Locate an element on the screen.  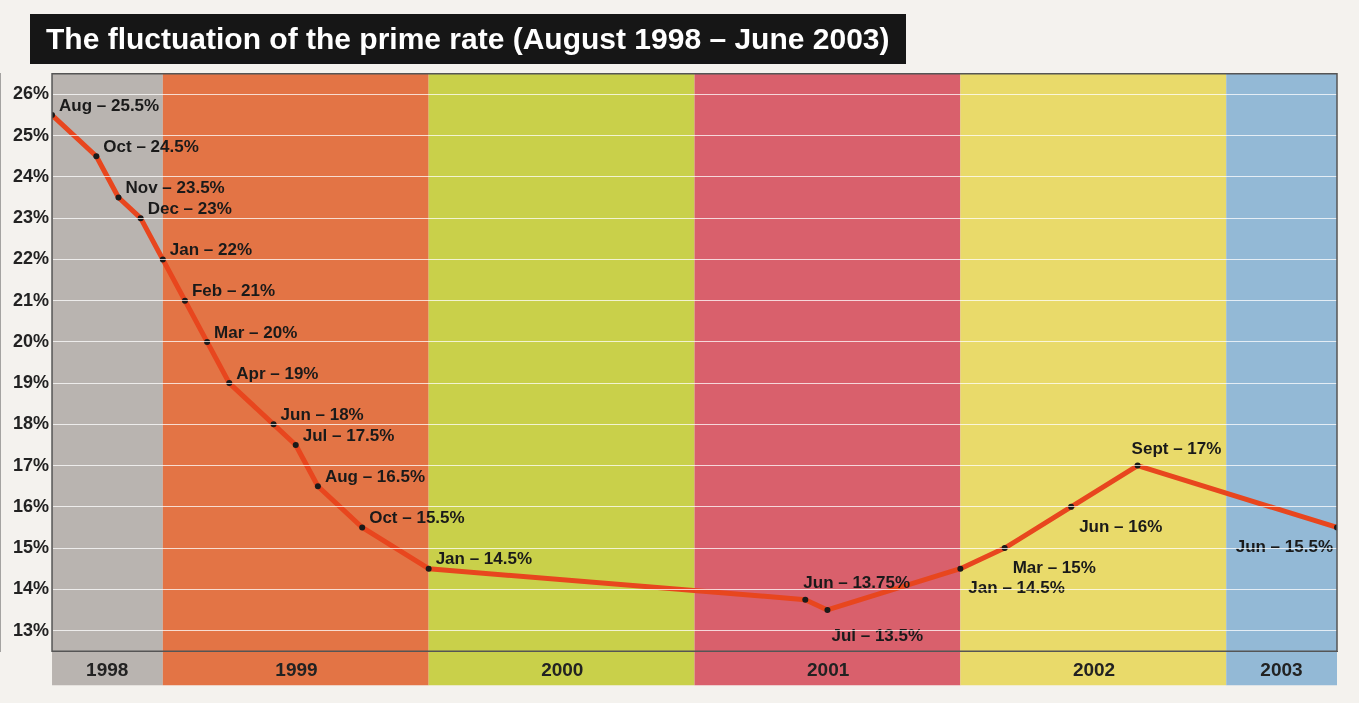
x-tick-label: 2003 is located at coordinates (1281, 669).